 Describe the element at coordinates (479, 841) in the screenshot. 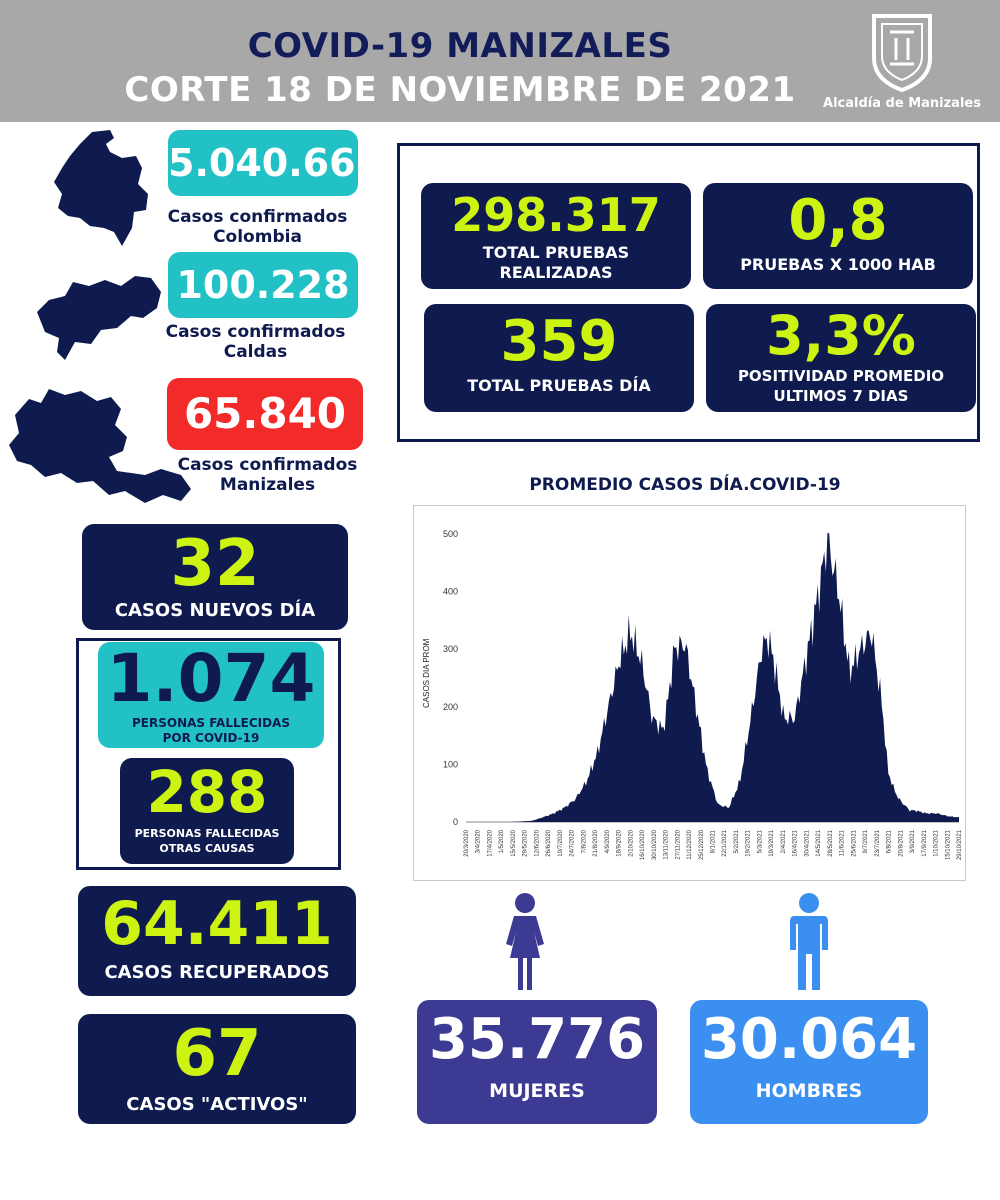

I see `x-tick-label: 3/4/2020` at that location.